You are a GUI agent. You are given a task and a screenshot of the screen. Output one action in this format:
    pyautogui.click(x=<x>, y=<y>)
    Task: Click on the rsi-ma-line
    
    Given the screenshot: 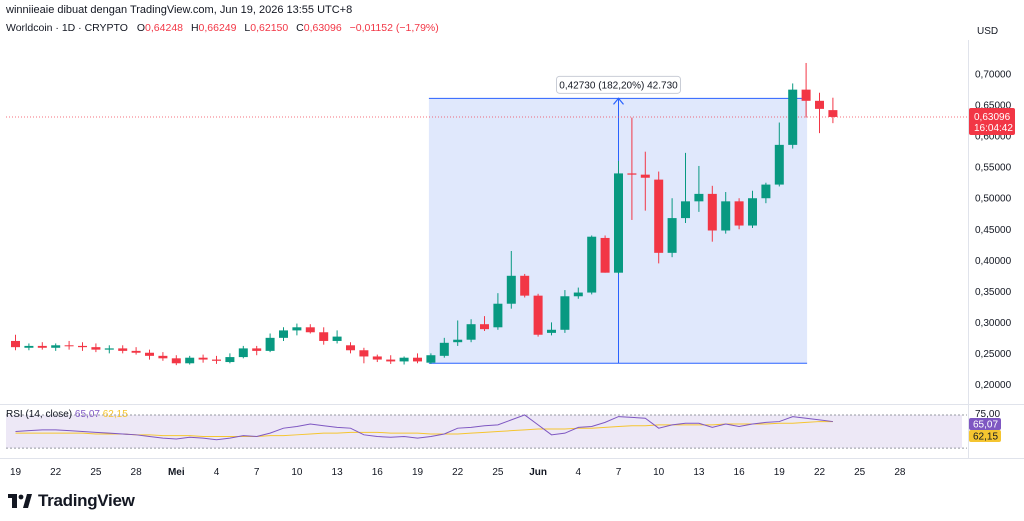 What is the action you would take?
    pyautogui.click(x=424, y=429)
    